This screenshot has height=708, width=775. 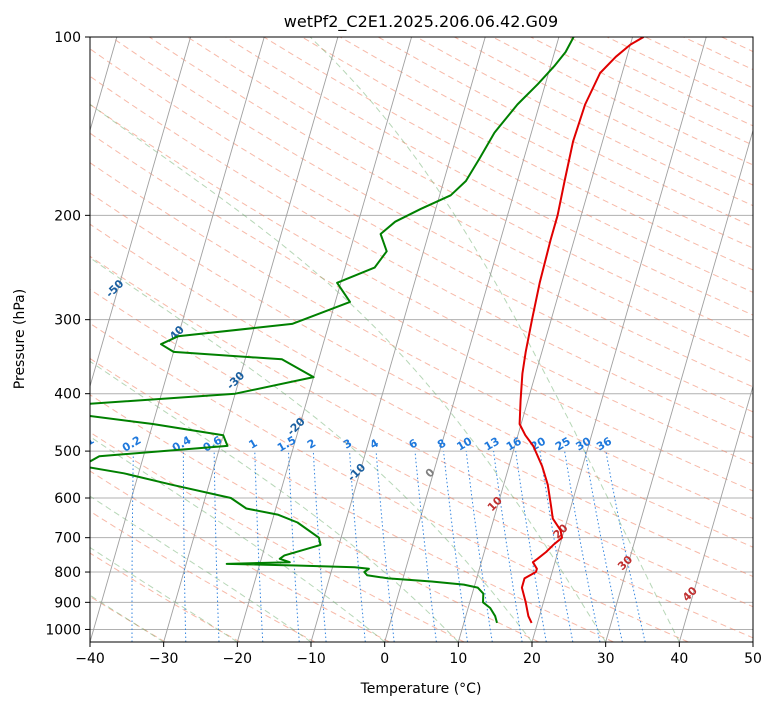 What do you see at coordinates (753, 659) in the screenshot?
I see `x-tick-label: 50` at bounding box center [753, 659].